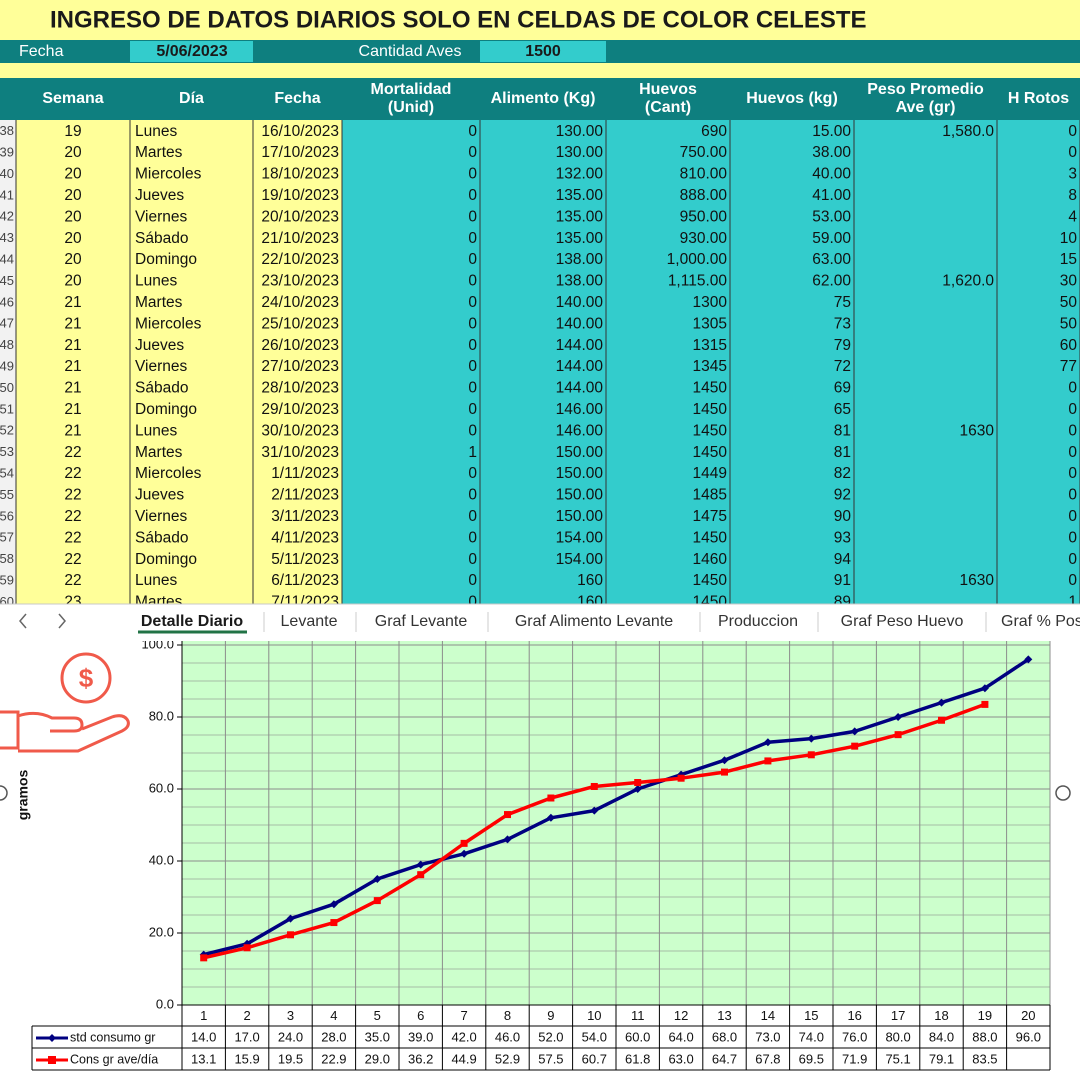  What do you see at coordinates (192, 621) in the screenshot?
I see `sheet-tab: Detalle Diario` at bounding box center [192, 621].